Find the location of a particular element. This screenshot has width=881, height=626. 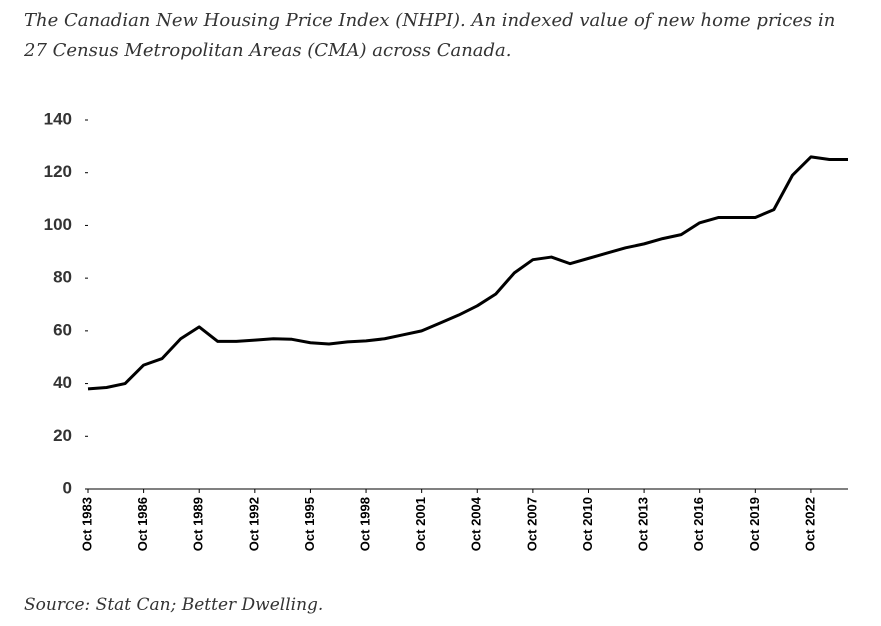

x-tick-label: Oct 1983 is located at coordinates (86, 524).